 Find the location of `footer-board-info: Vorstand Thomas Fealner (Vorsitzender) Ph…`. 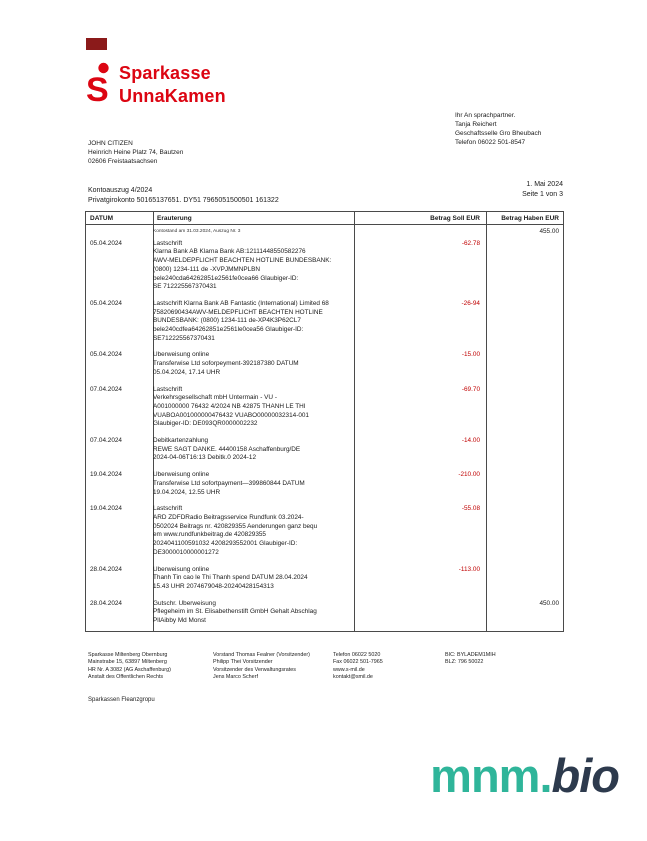

footer-board-info: Vorstand Thomas Fealner (Vorsitzender) Ph… is located at coordinates (261, 667).